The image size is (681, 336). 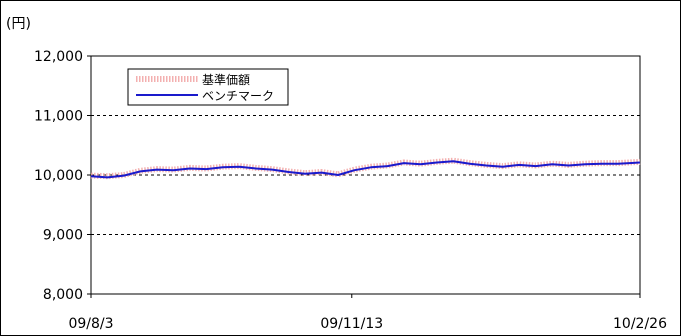 I want to click on legend-box, so click(x=208, y=87).